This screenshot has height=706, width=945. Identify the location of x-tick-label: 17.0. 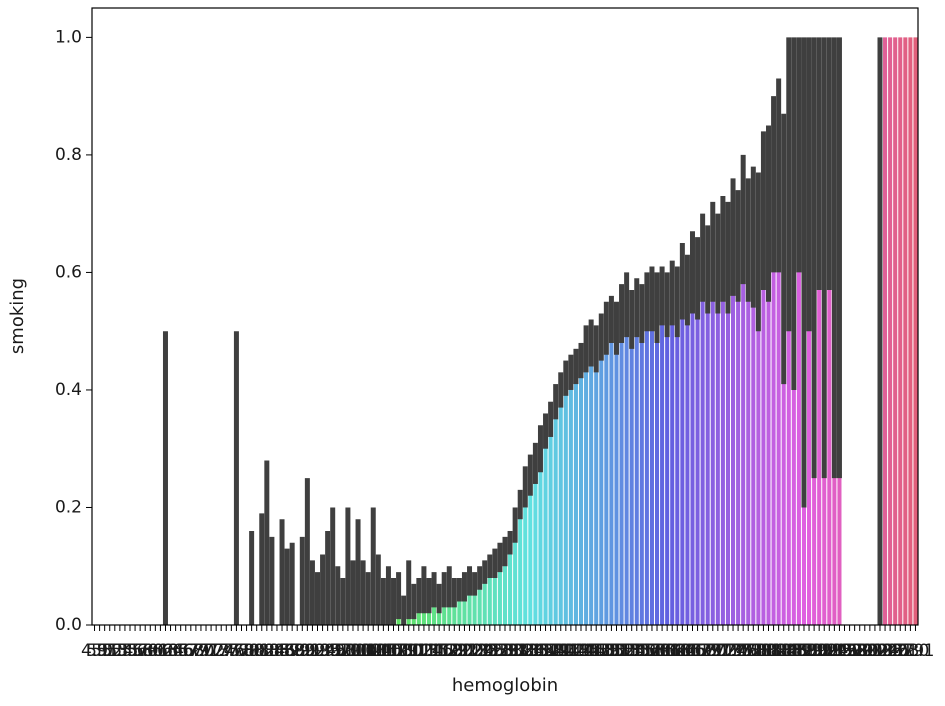
(708, 651).